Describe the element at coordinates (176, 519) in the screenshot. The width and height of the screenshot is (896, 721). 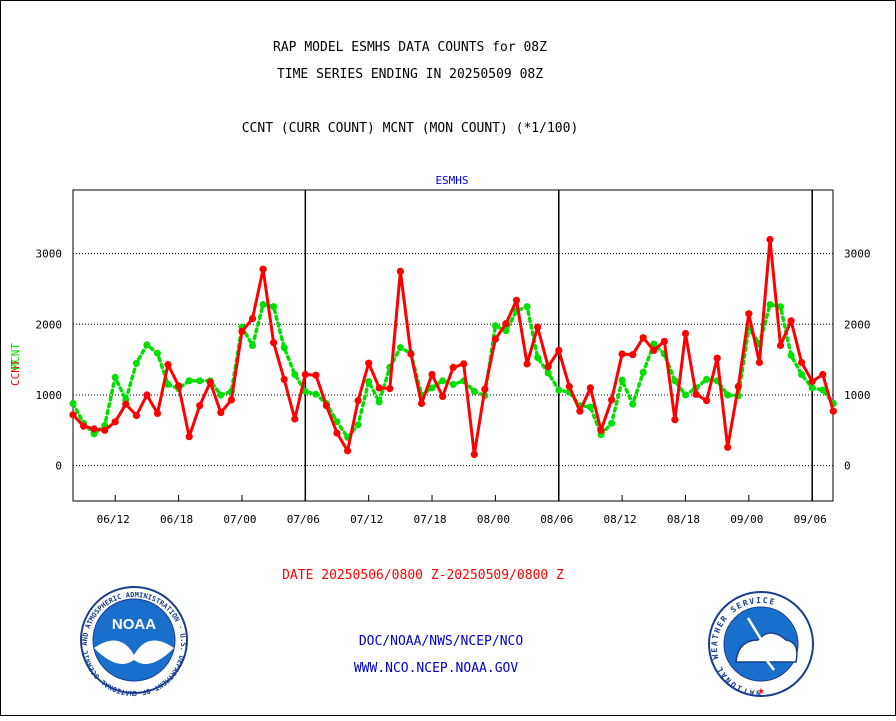
I see `x-tick-label: 06/18` at that location.